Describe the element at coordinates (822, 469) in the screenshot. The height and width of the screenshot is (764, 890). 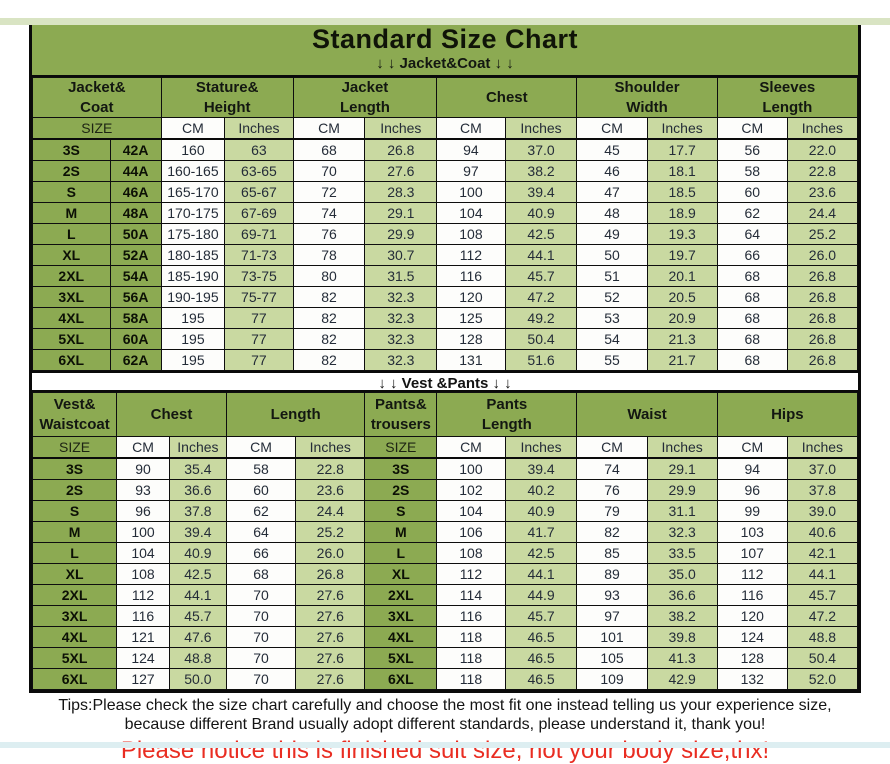
I see `vest-value-cell: 37.0` at that location.